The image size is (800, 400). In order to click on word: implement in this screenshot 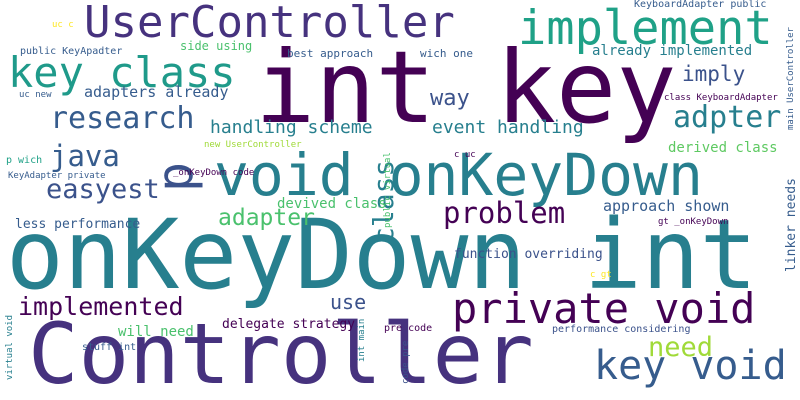, I will do `click(645, 28)`.